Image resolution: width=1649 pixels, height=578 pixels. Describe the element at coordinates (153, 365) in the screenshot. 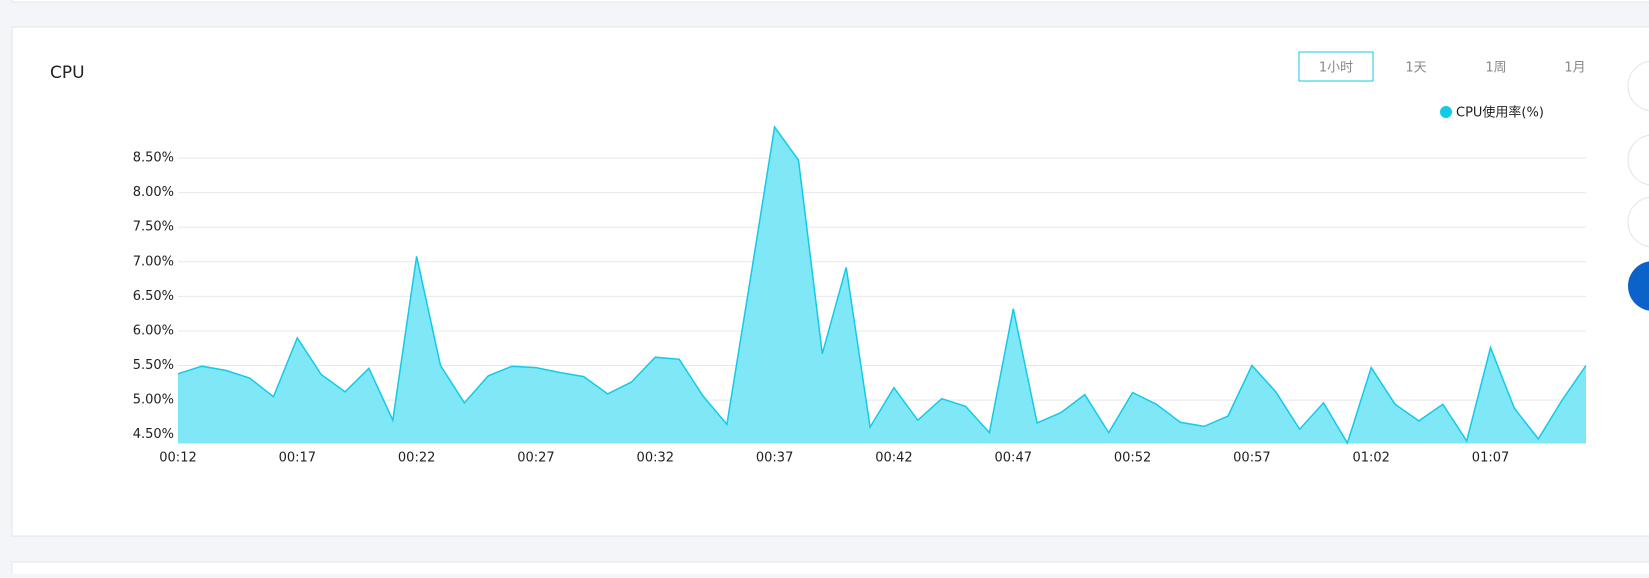

I see `y-tick-label: 5.50%` at that location.